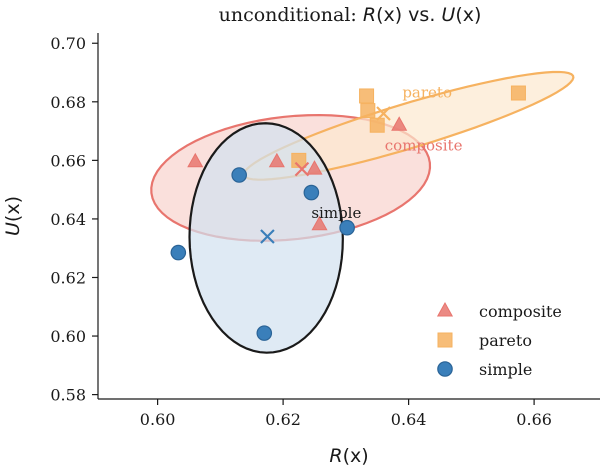 The image size is (604, 472). What do you see at coordinates (427, 92) in the screenshot?
I see `ellipse-label-pareto: pareto` at bounding box center [427, 92].